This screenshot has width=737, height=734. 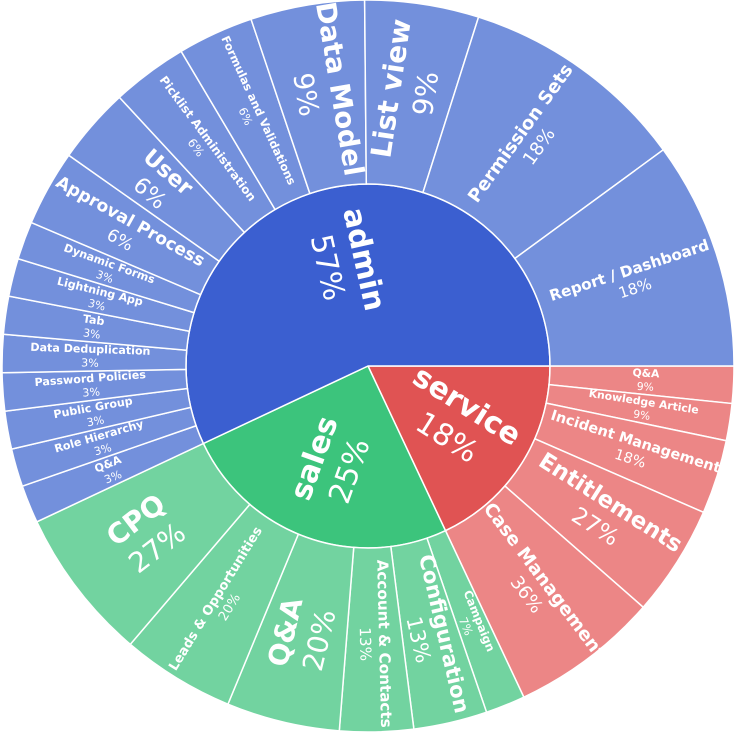 I want to click on outer-percent: 7%, so click(x=466, y=626).